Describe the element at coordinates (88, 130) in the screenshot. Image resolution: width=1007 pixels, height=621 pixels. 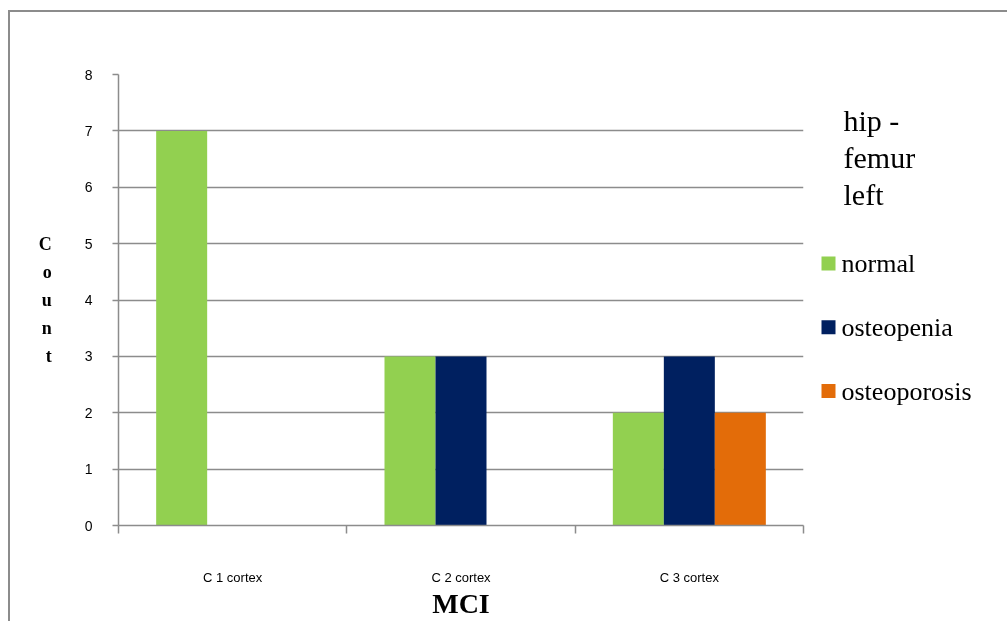
I see `y-tick-label: 7` at that location.